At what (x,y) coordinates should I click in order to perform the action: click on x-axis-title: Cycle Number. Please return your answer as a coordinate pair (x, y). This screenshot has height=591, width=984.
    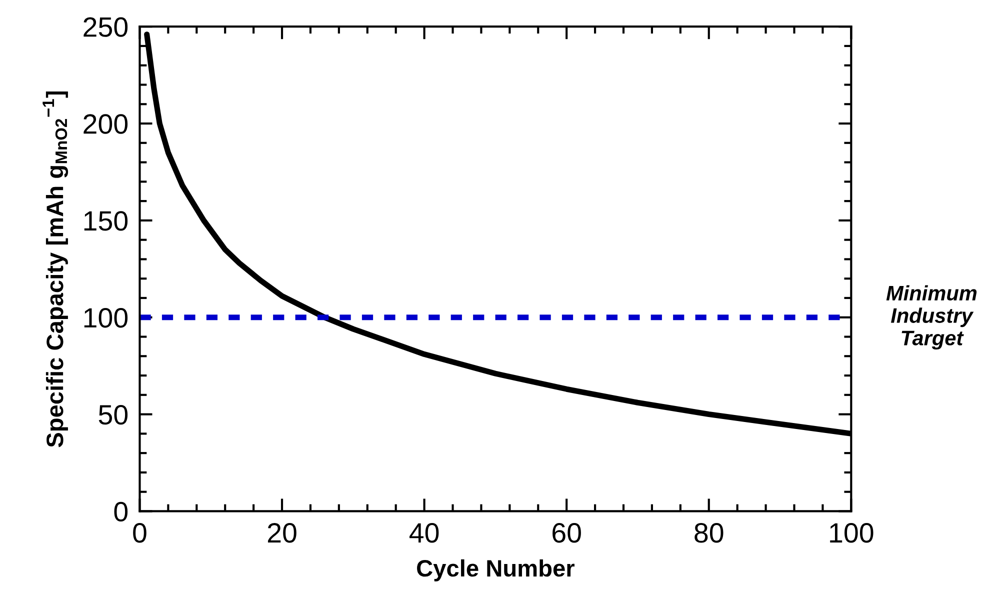
    Looking at the image, I should click on (495, 570).